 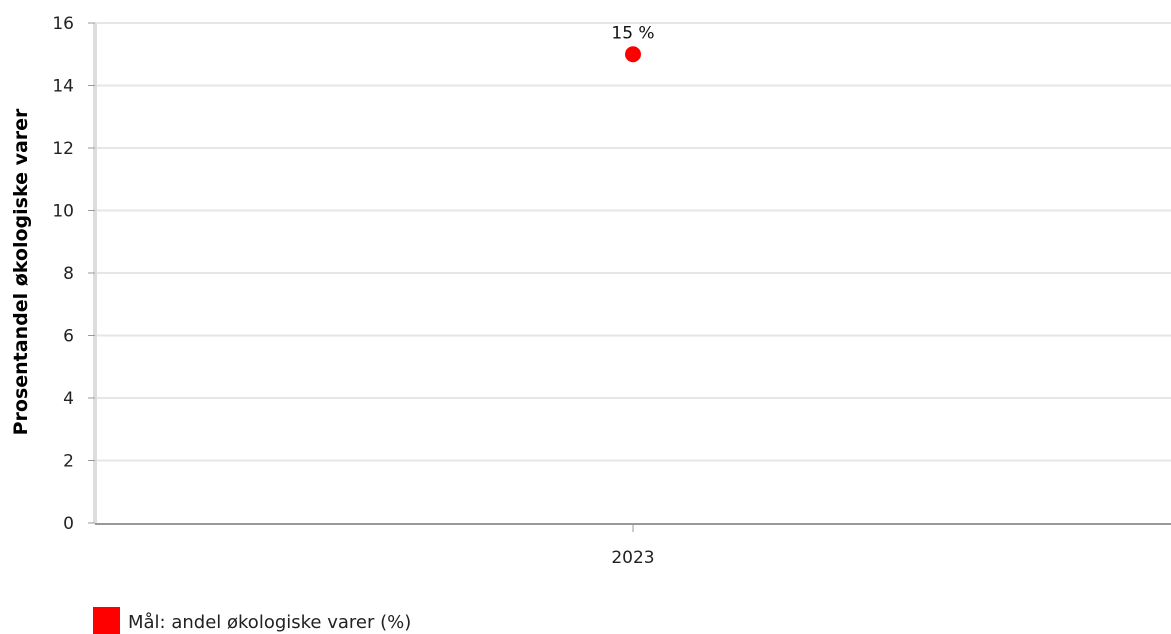 I want to click on data-label: 15 %, so click(x=632, y=33).